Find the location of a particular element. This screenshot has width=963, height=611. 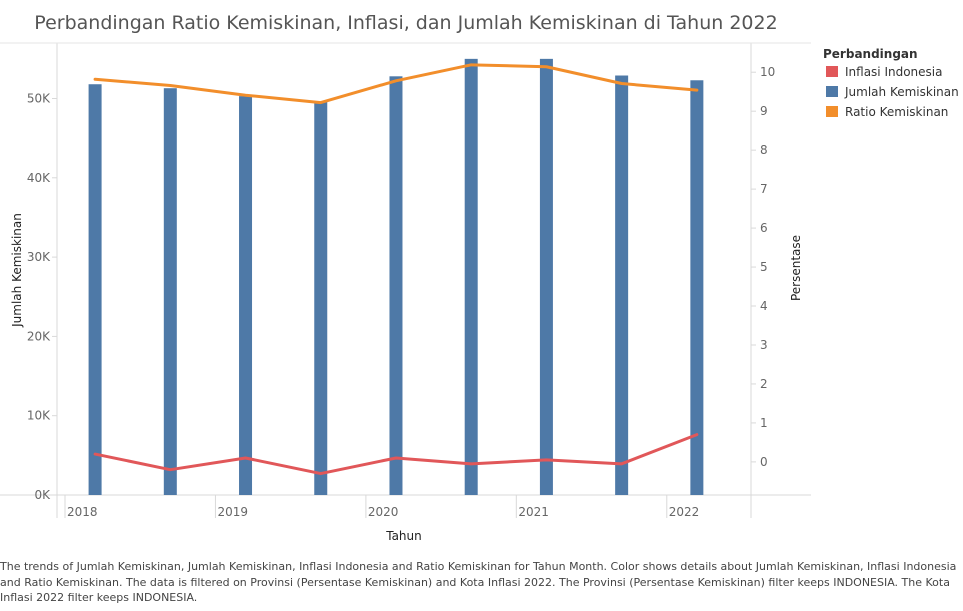

right-tick-label: 10 is located at coordinates (767, 72).